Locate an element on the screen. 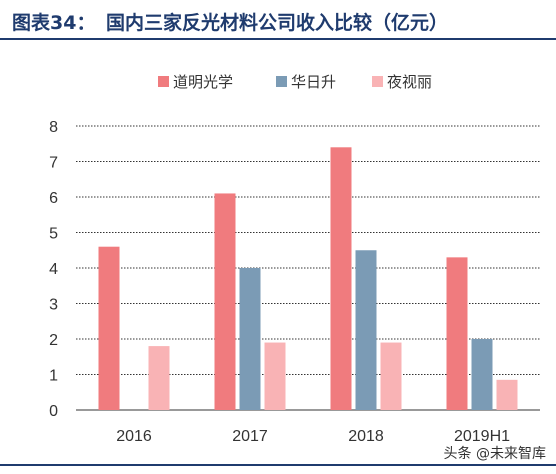 The image size is (556, 474). figure-header: 图表34： 国内三家反光材料公司收入比较（亿元） is located at coordinates (278, 20).